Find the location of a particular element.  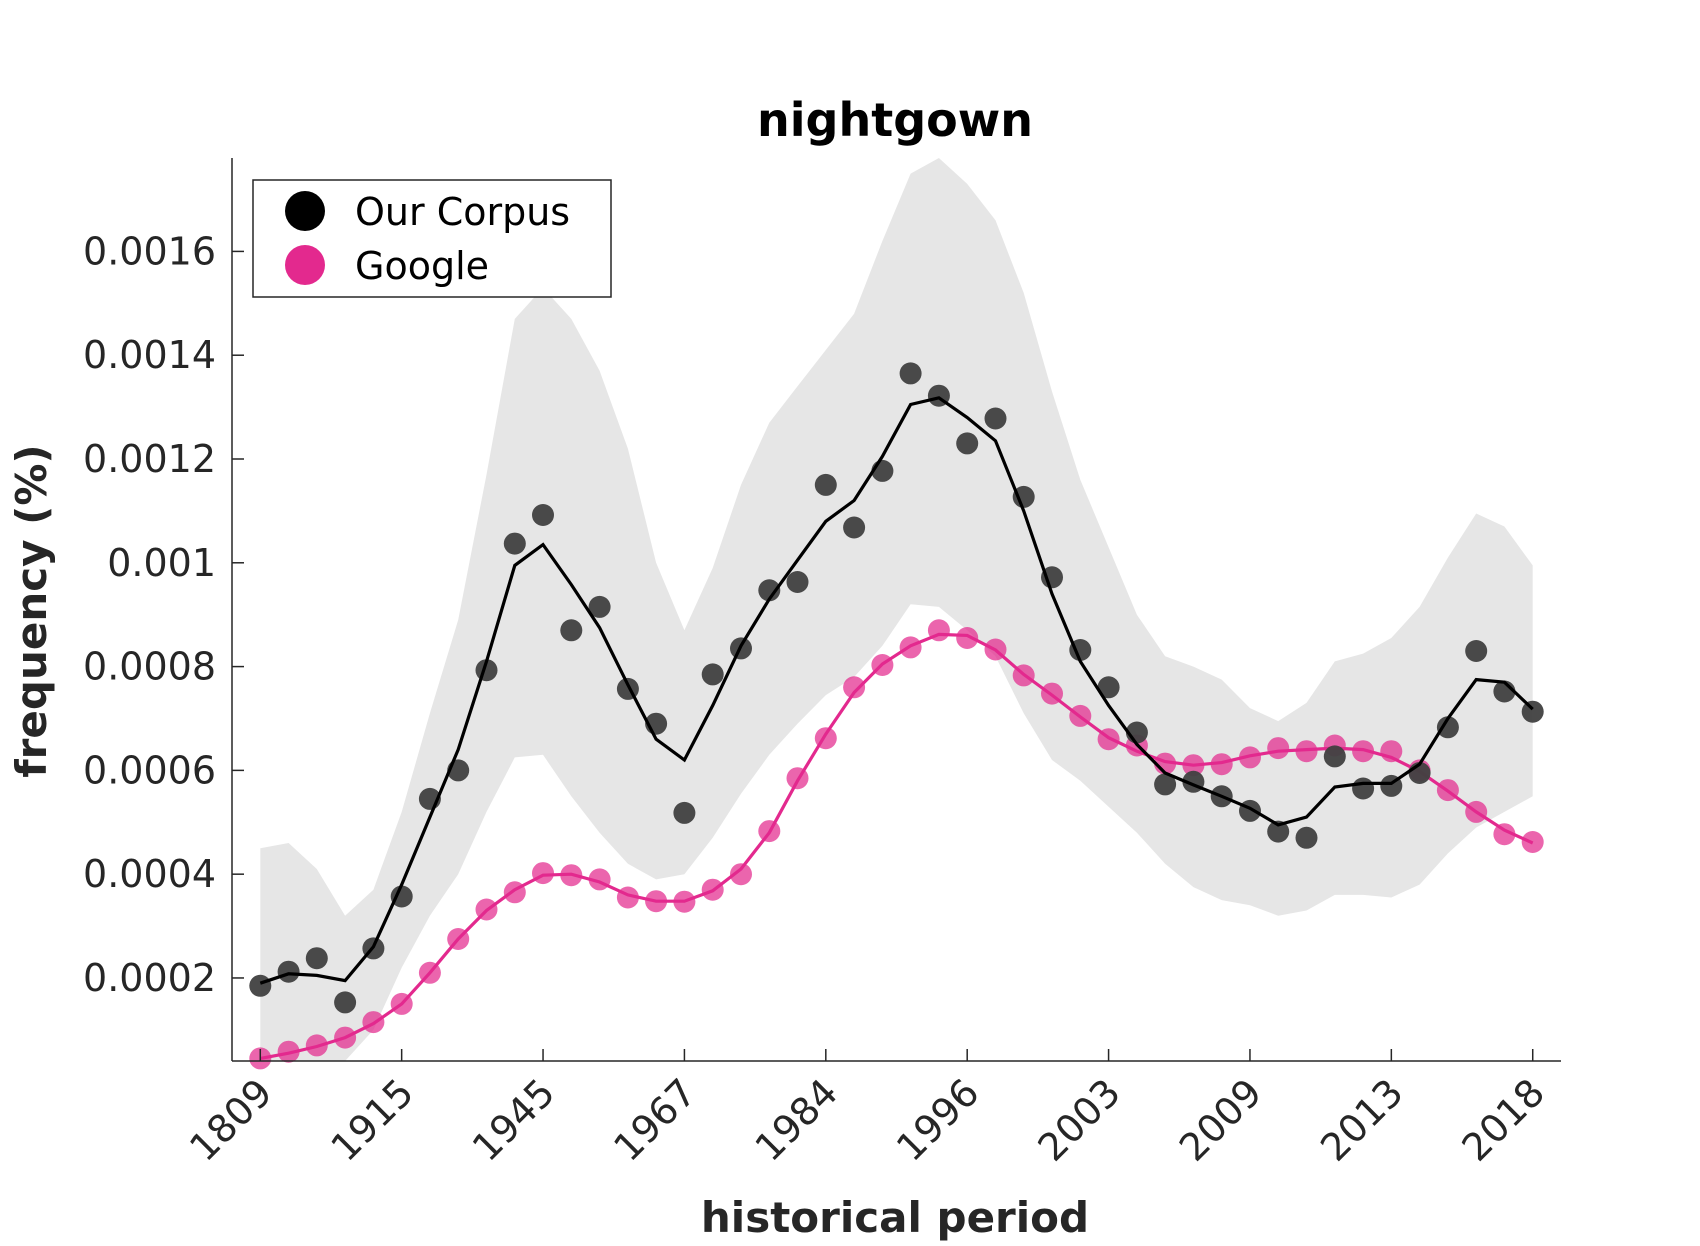

x-tick-label: 1967 is located at coordinates (655, 1120).